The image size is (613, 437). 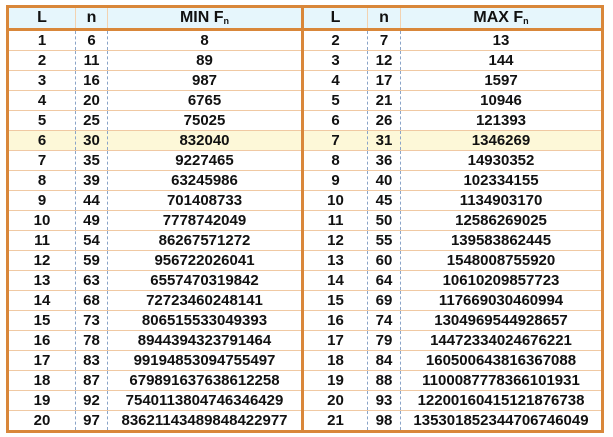 What do you see at coordinates (453, 180) in the screenshot?
I see `table-row: 9 40 102334155` at bounding box center [453, 180].